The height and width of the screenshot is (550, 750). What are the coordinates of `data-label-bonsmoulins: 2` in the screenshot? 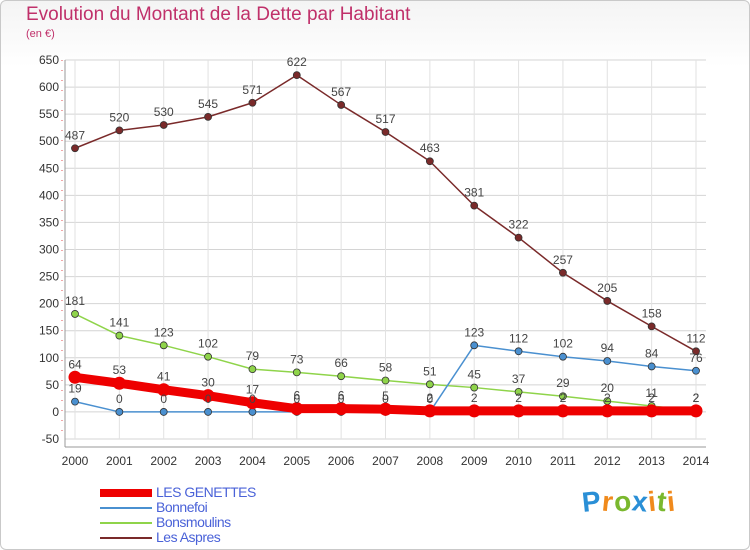 It's located at (696, 398).